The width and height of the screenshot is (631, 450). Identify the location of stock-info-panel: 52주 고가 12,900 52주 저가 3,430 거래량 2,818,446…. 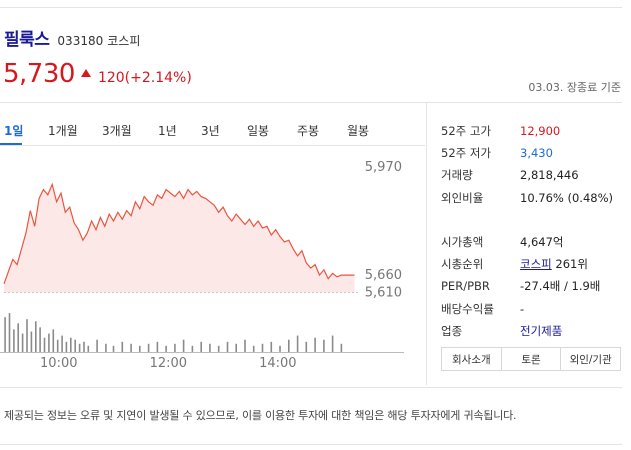
(533, 231).